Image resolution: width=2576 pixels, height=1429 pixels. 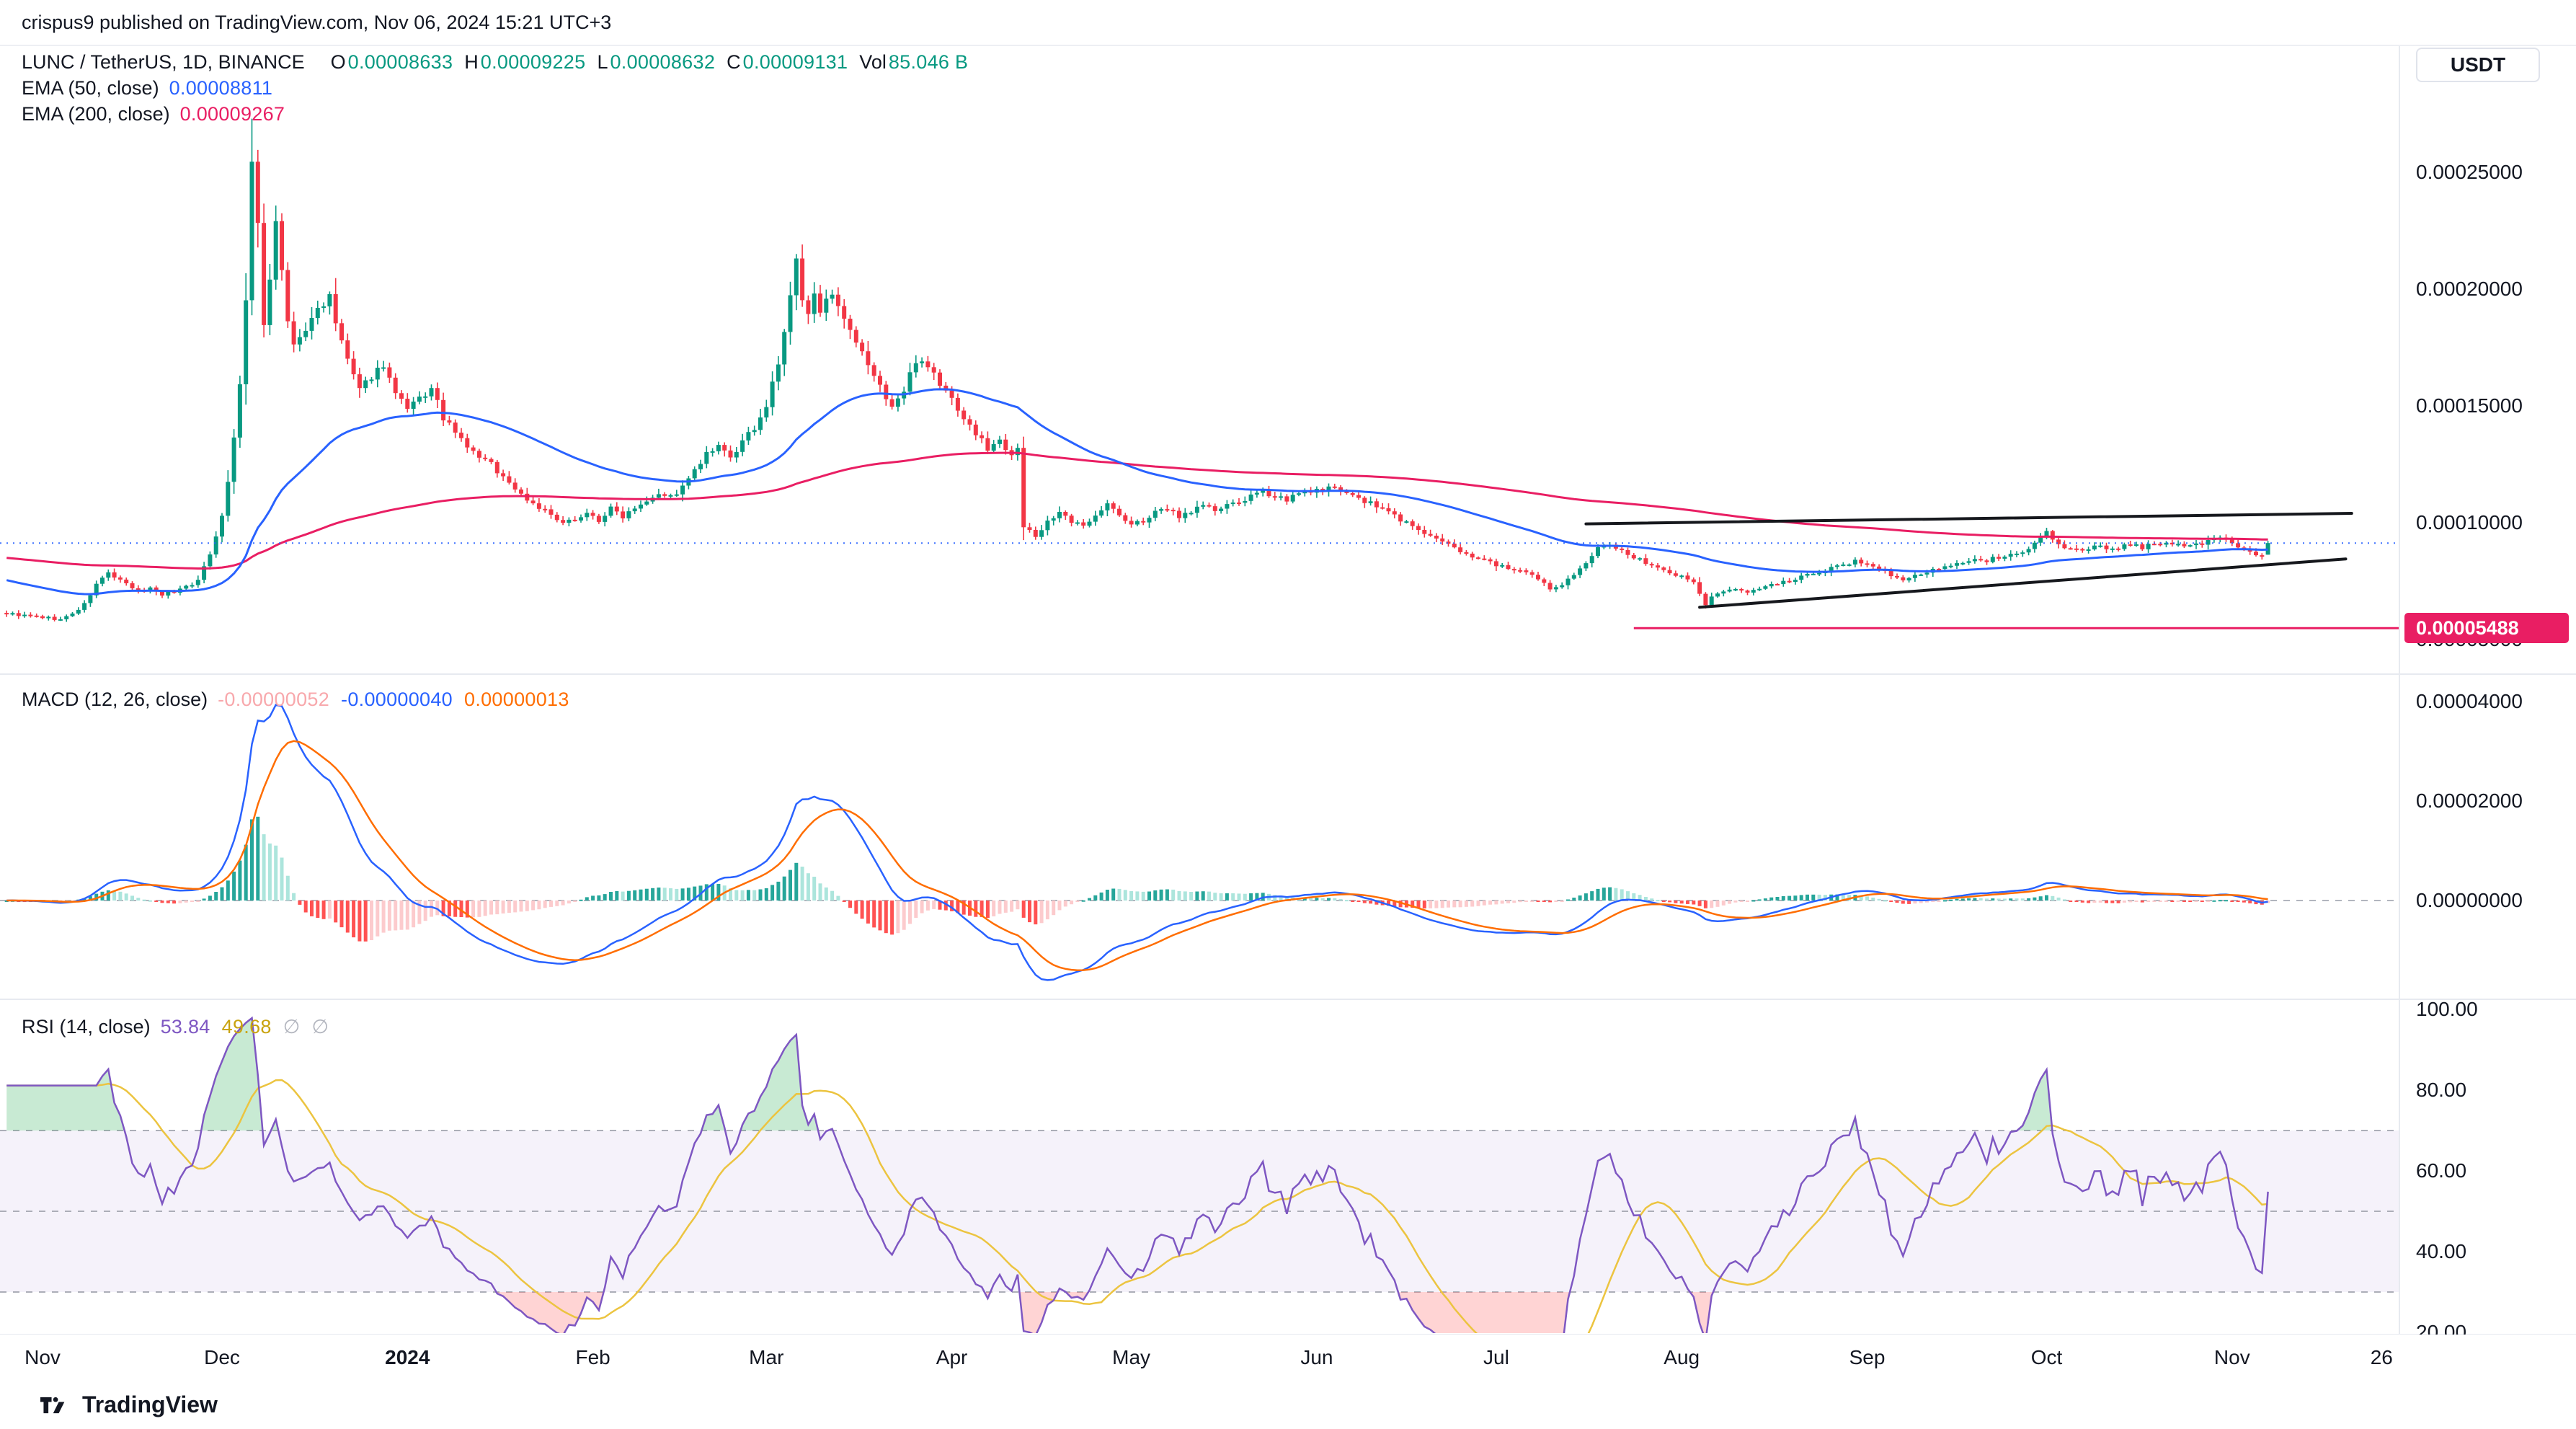 What do you see at coordinates (873, 62) in the screenshot?
I see `volume-label: Vol` at bounding box center [873, 62].